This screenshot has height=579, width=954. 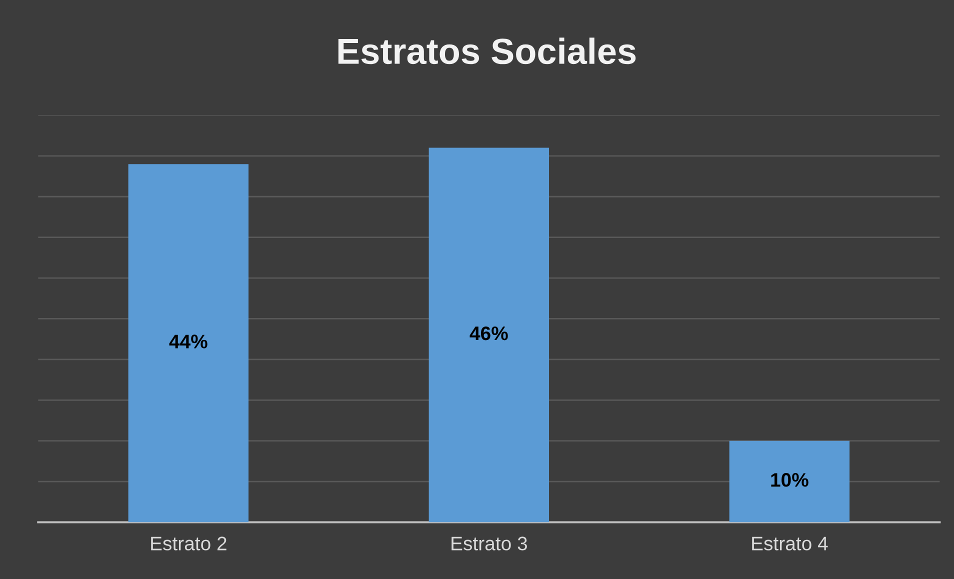 What do you see at coordinates (790, 543) in the screenshot?
I see `x-tick-label: Estrato 4` at bounding box center [790, 543].